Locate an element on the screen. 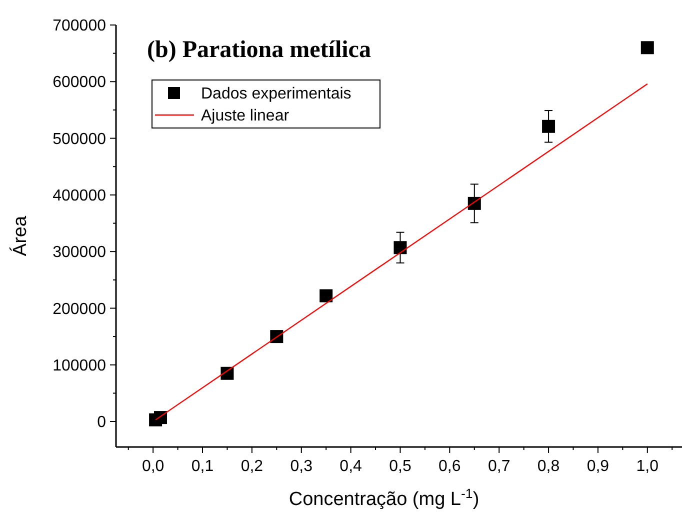  y-tick-label: 500000 is located at coordinates (79, 139).